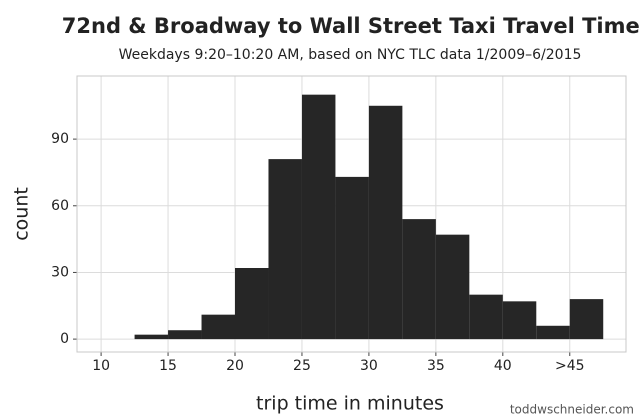  Describe the element at coordinates (60, 206) in the screenshot. I see `y-tick-label: 60` at that location.